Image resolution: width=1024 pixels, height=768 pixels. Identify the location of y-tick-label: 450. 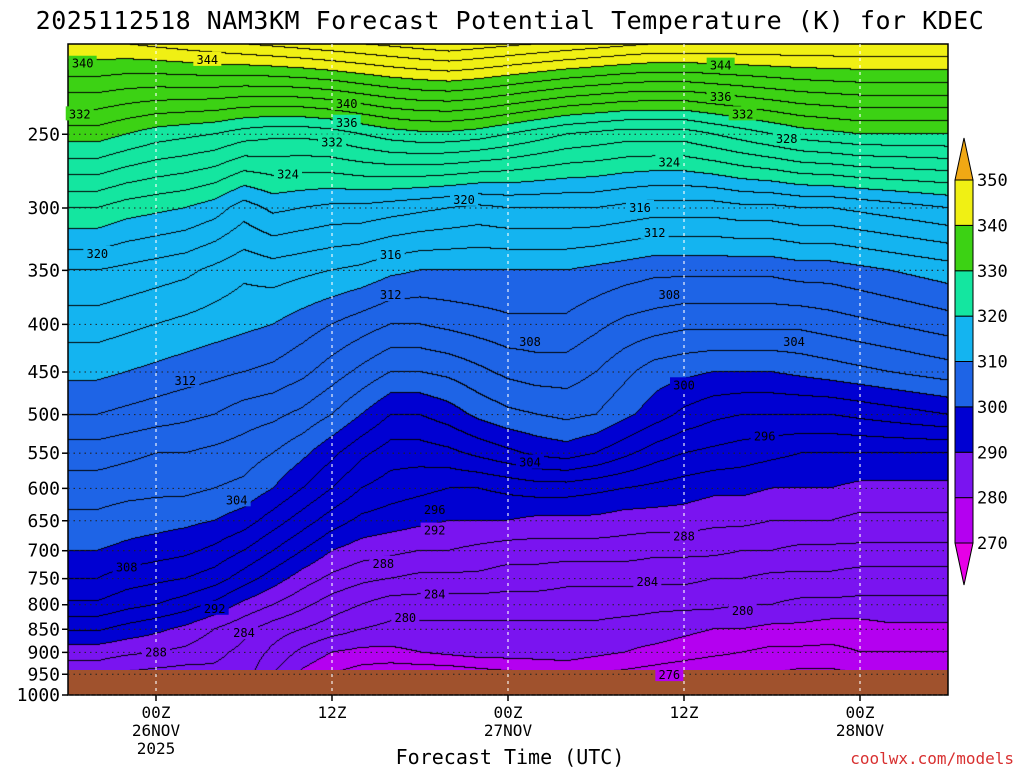
(43, 372).